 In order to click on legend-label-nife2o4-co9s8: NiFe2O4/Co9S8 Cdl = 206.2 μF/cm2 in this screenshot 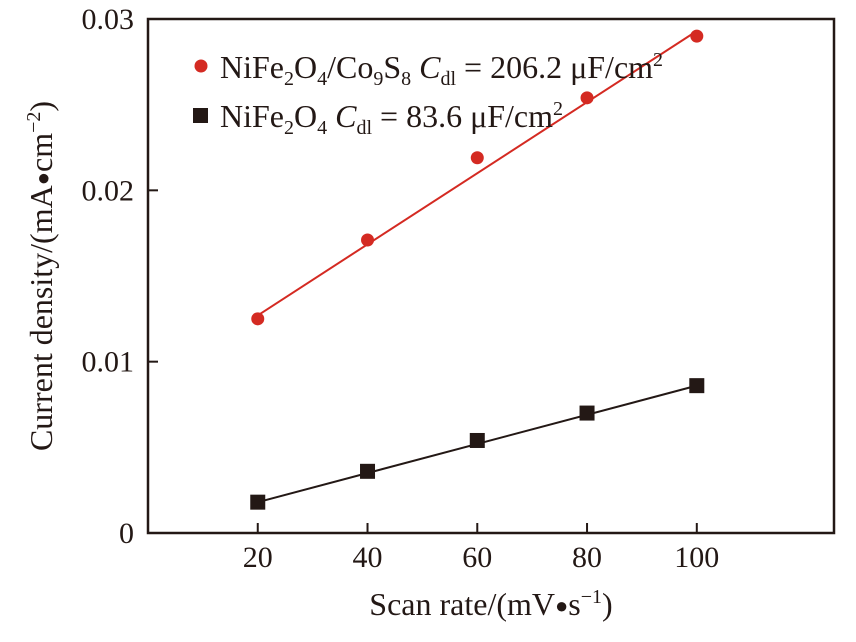, I will do `click(441, 69)`.